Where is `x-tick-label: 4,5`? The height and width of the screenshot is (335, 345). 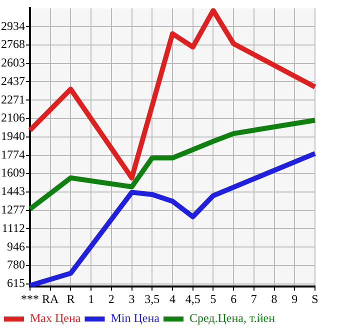 x-tick-label: 4,5 is located at coordinates (192, 299).